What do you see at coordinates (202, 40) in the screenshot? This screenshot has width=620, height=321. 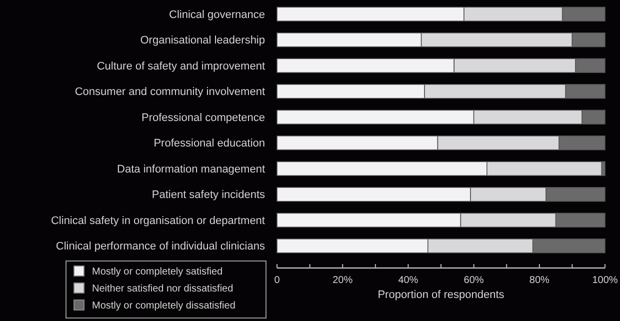 I see `y-tick-label: Organisational leadership` at bounding box center [202, 40].